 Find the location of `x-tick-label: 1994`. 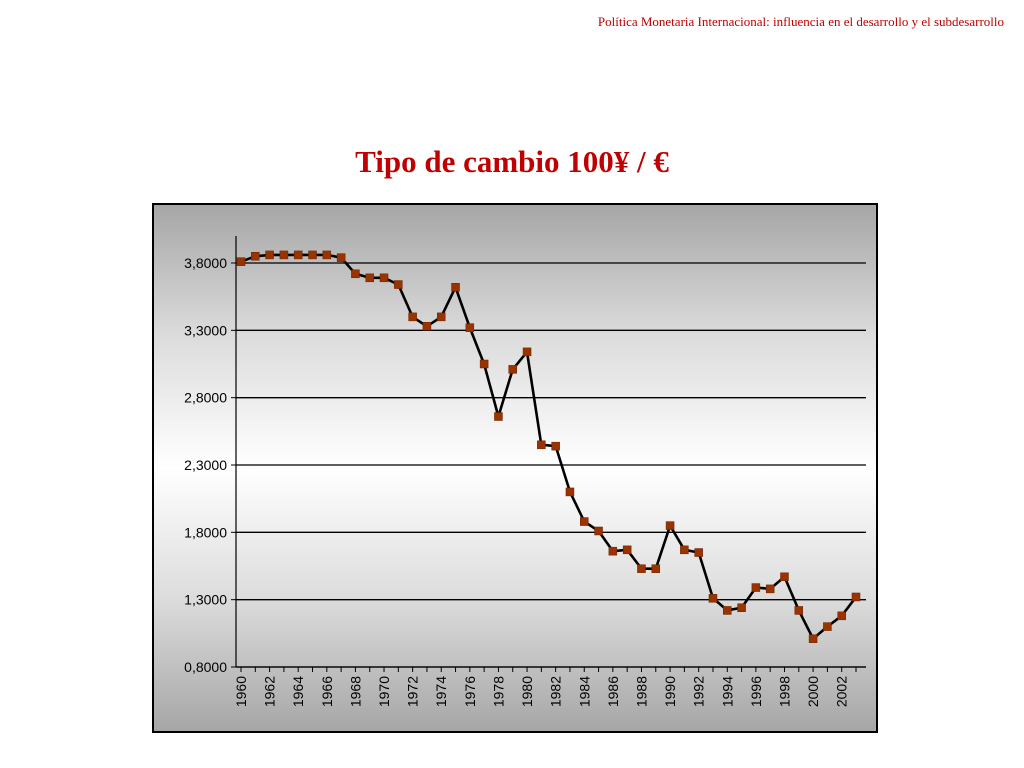

x-tick-label: 1994 is located at coordinates (727, 691).